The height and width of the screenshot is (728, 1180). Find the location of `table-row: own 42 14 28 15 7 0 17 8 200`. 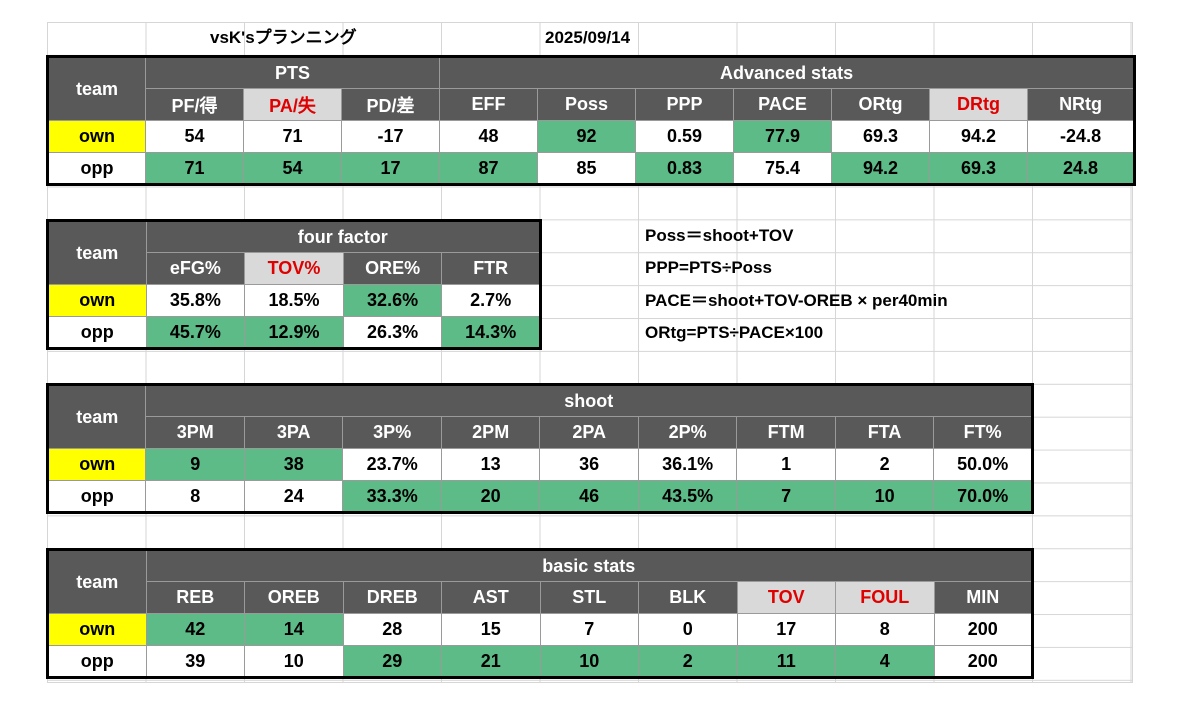

table-row: own 42 14 28 15 7 0 17 8 200 is located at coordinates (540, 629).